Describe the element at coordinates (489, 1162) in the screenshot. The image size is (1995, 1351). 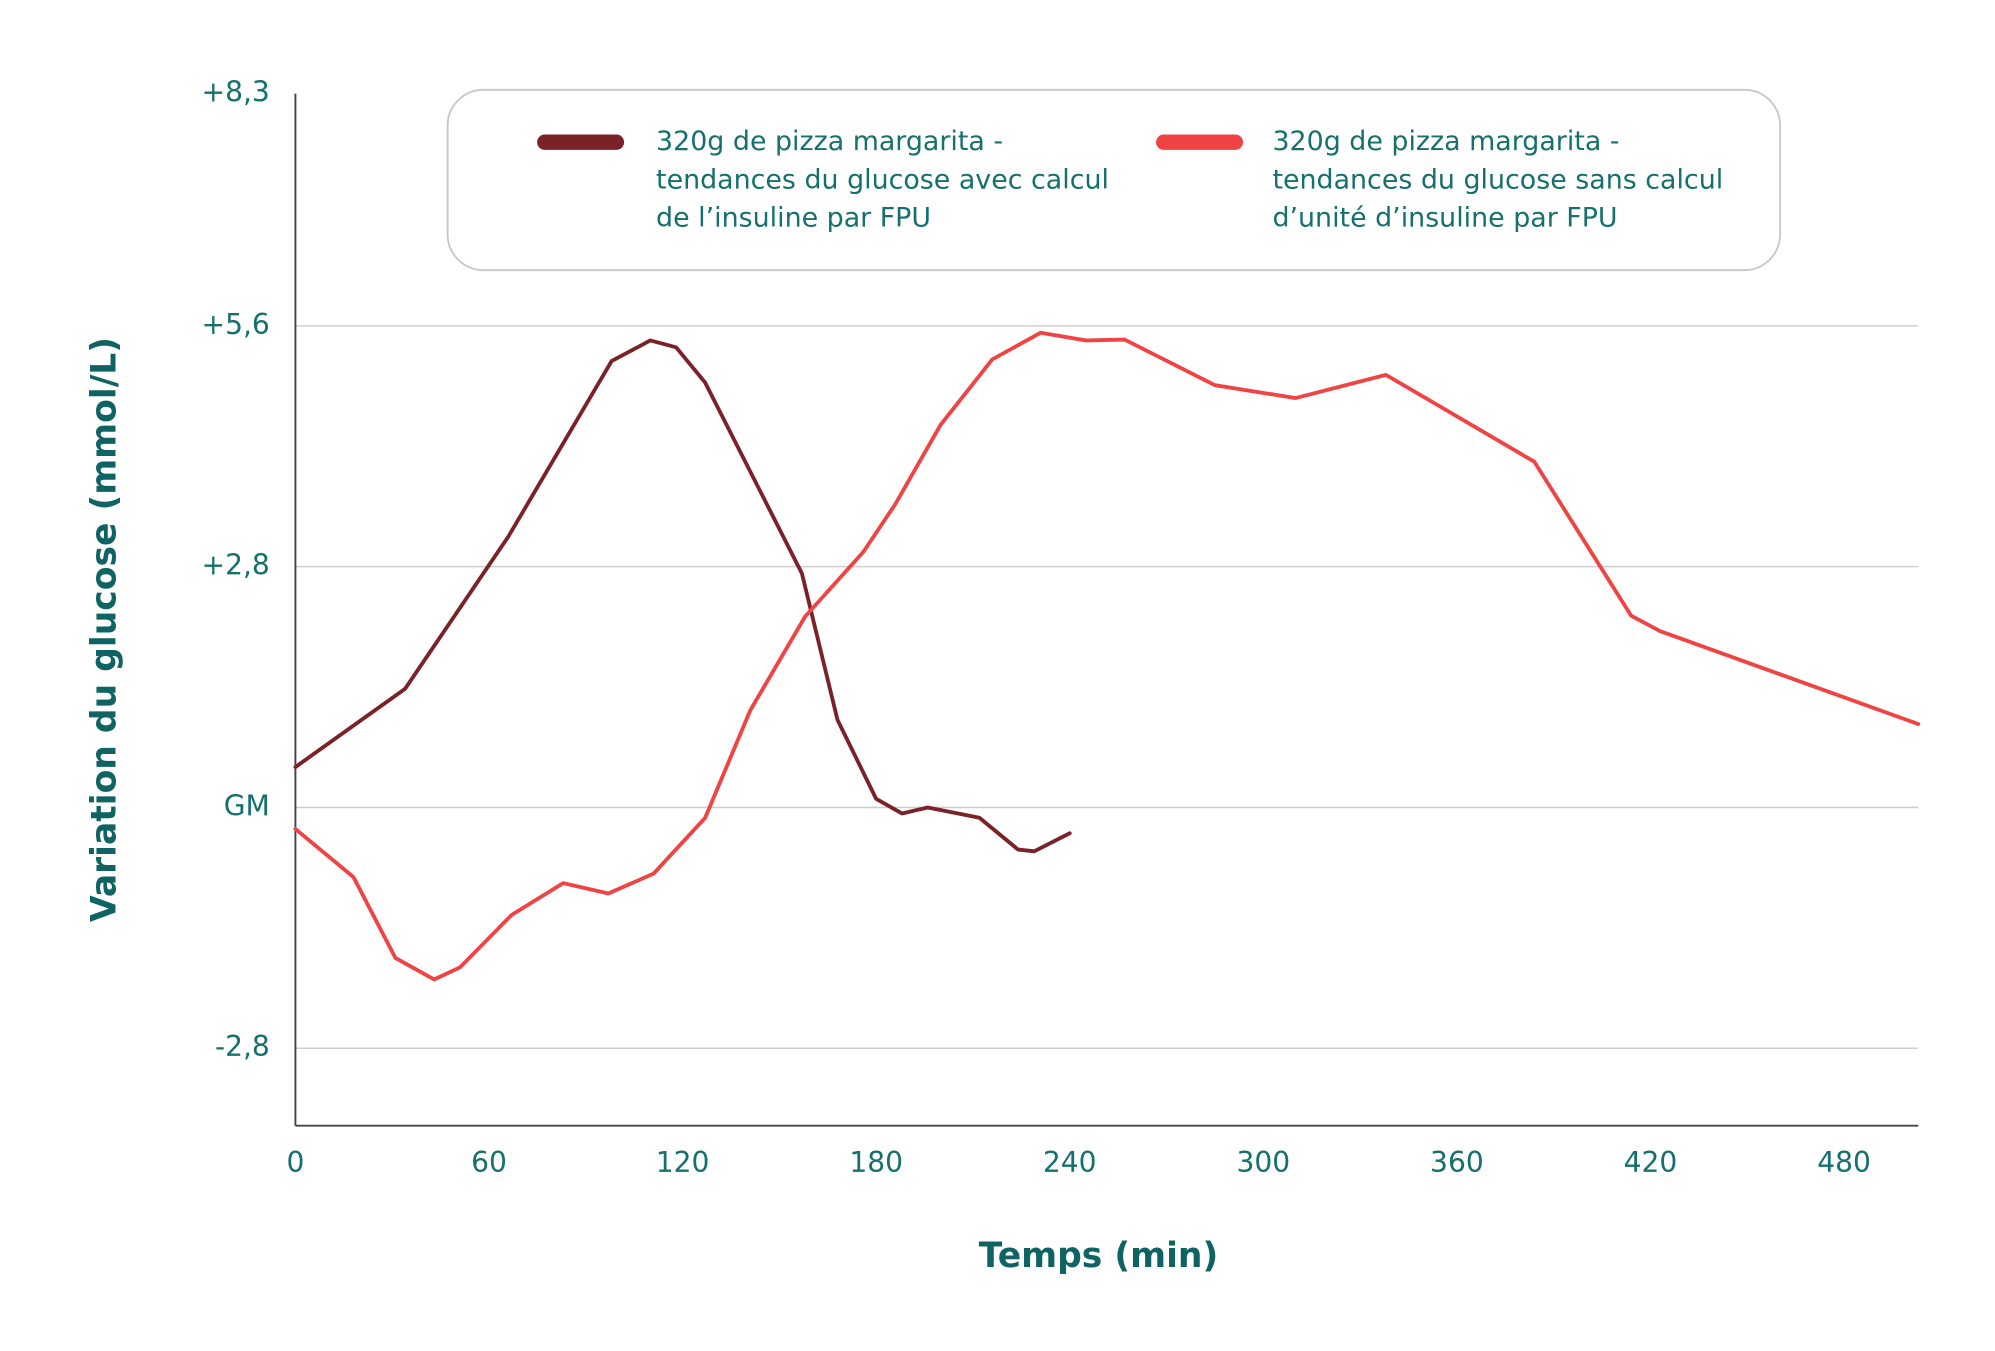
I see `x-tick-label: 60` at that location.